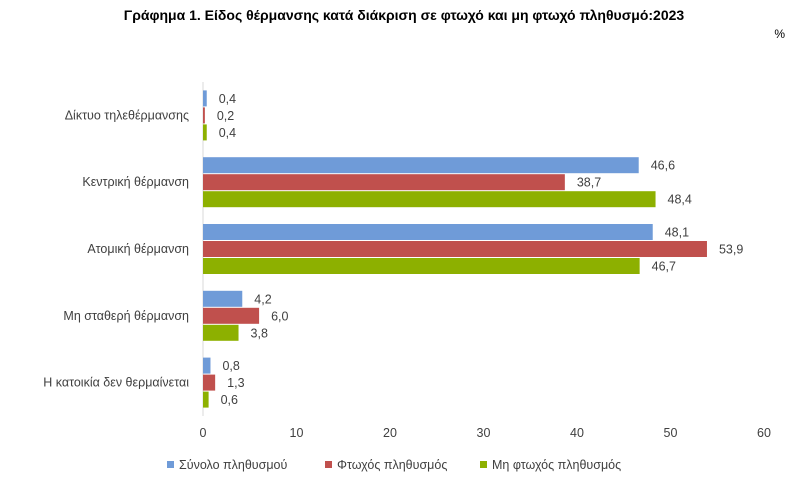 The height and width of the screenshot is (494, 808). What do you see at coordinates (233, 465) in the screenshot?
I see `legend-label: Σύνολο πληθυσμού` at bounding box center [233, 465].